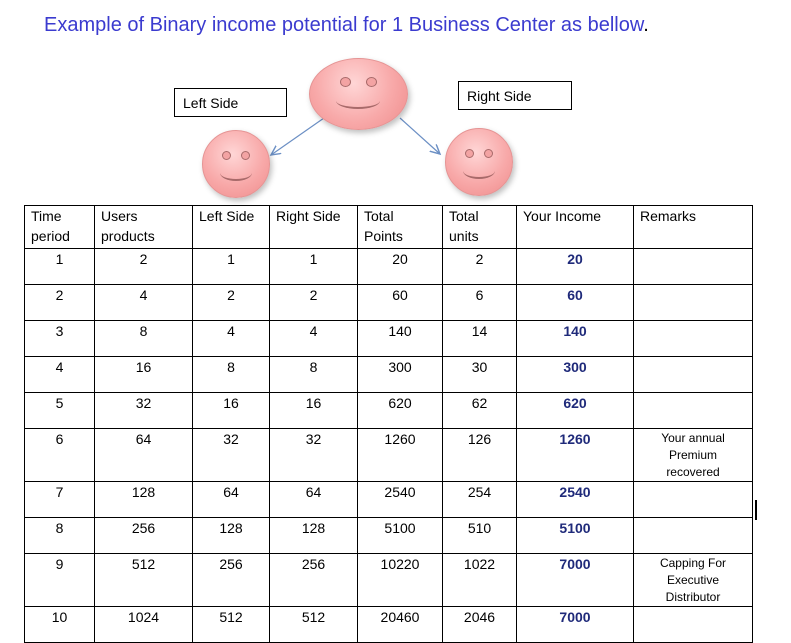 Image resolution: width=791 pixels, height=643 pixels. I want to click on table-row: 10 1024 512 512 20460 2046 7000, so click(388, 624).